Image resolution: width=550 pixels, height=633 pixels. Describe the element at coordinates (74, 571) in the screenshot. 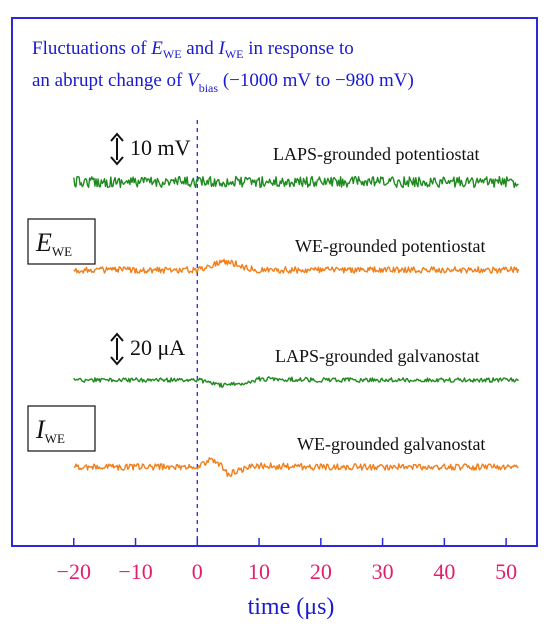

I see `x-tick-label: −20` at that location.